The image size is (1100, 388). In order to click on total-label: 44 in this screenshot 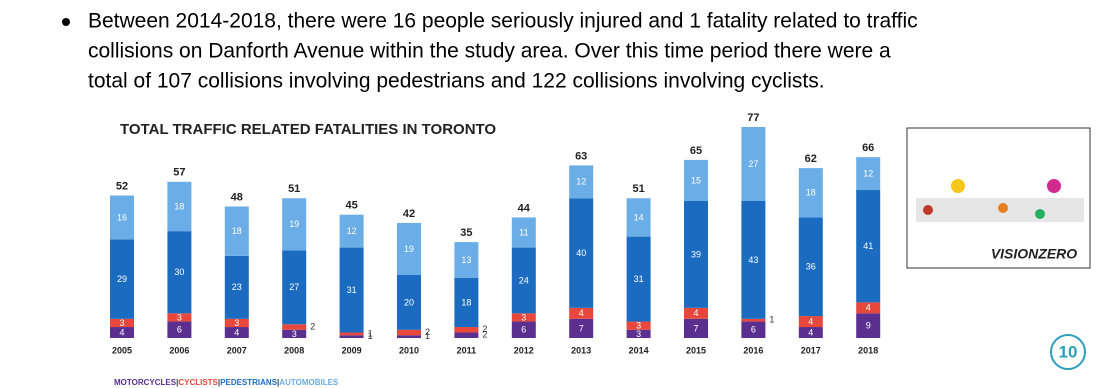, I will do `click(524, 208)`.